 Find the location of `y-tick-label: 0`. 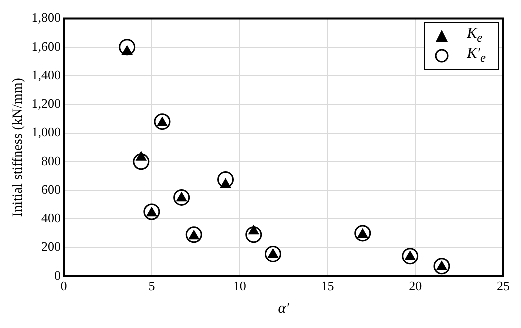

y-tick-label: 0 is located at coordinates (58, 275).